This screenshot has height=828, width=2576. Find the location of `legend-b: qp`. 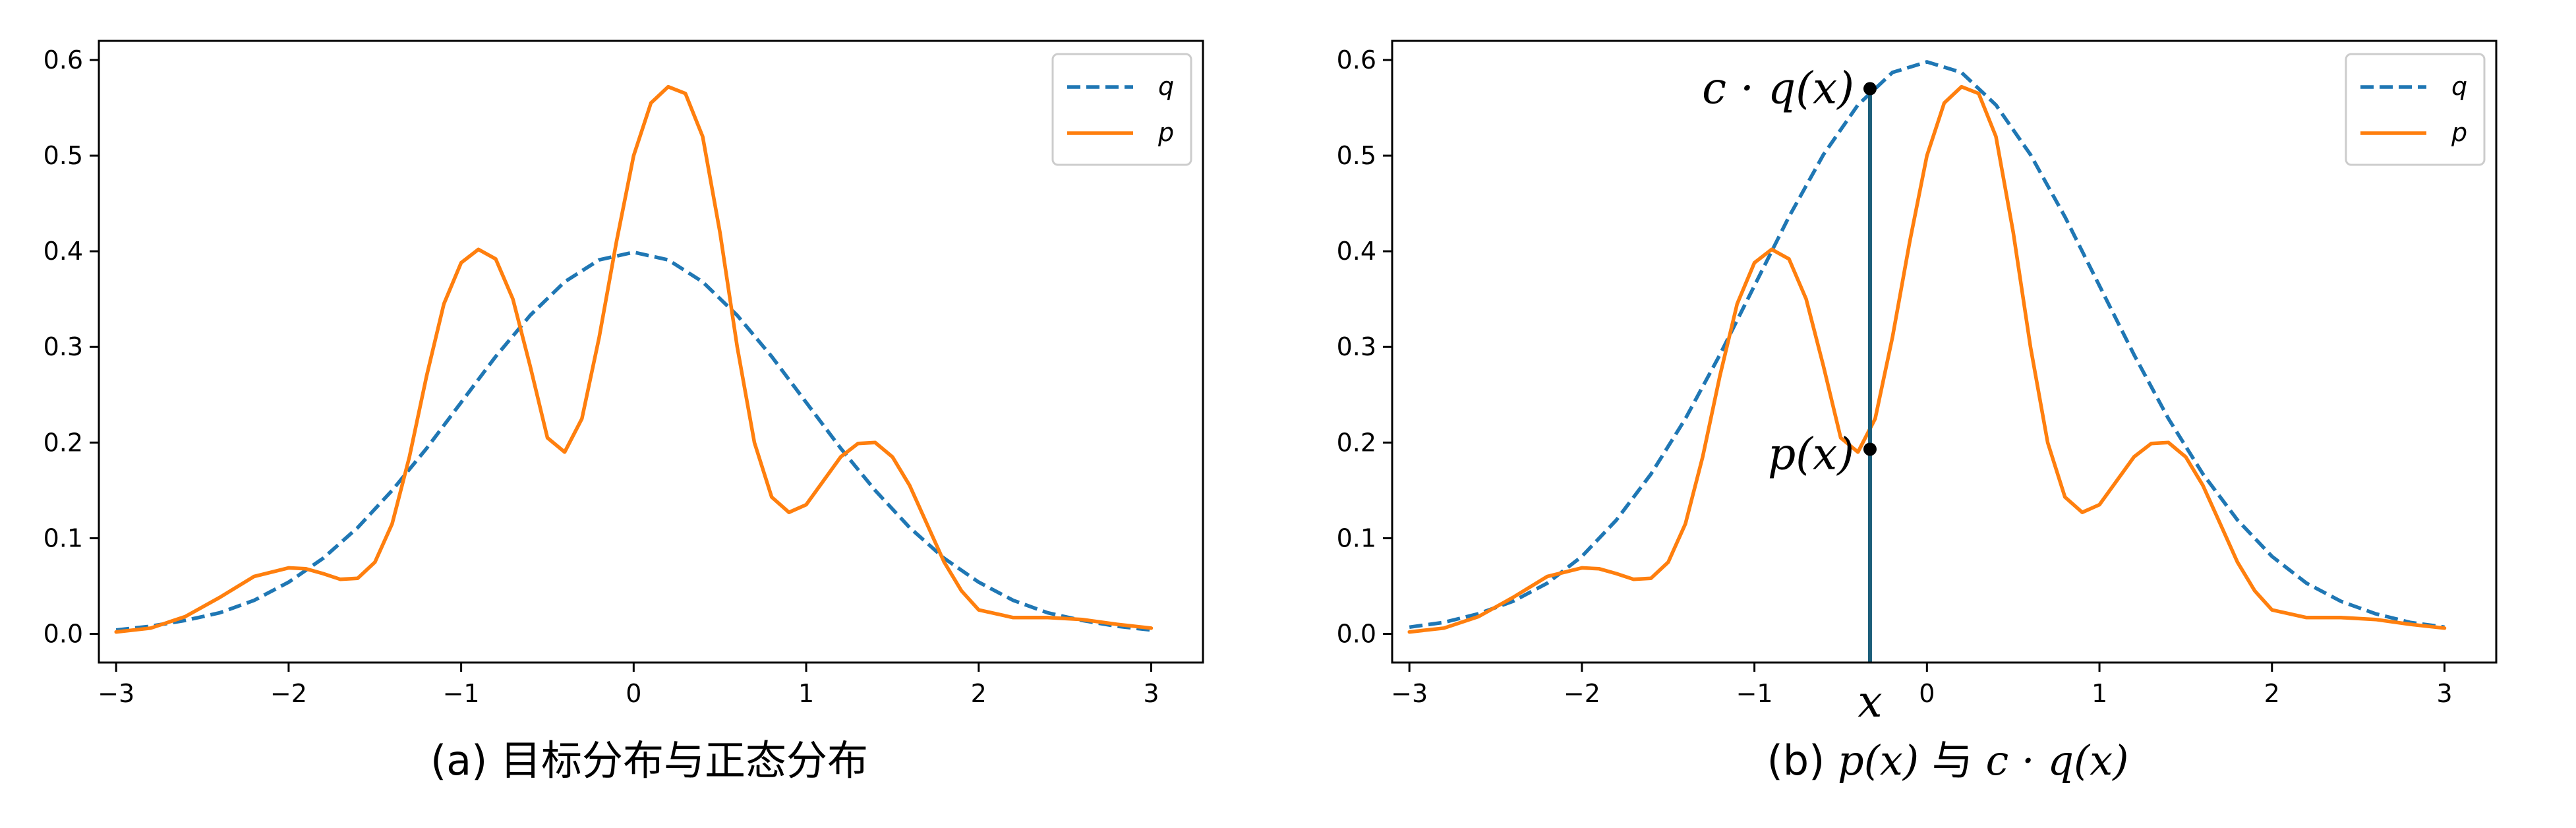

legend-b: qp is located at coordinates (2415, 109).